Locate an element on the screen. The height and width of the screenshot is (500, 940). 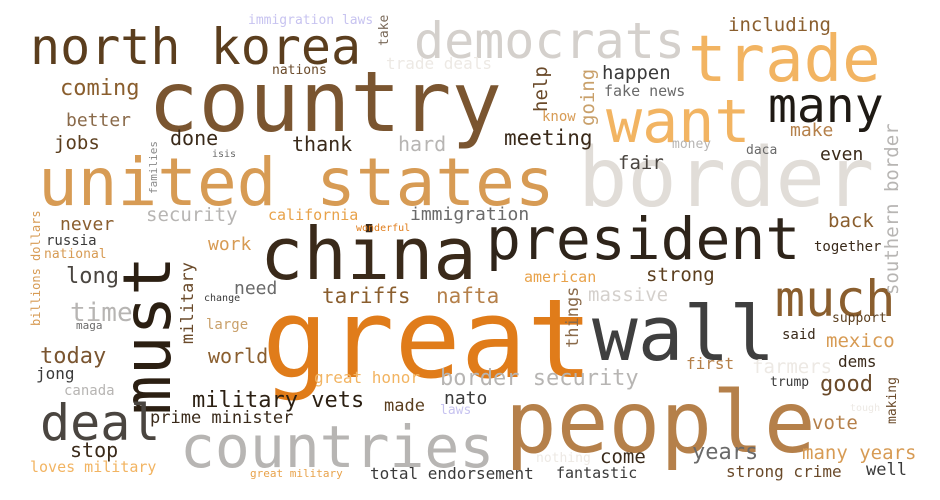
word-stop: stop is located at coordinates (94, 450).